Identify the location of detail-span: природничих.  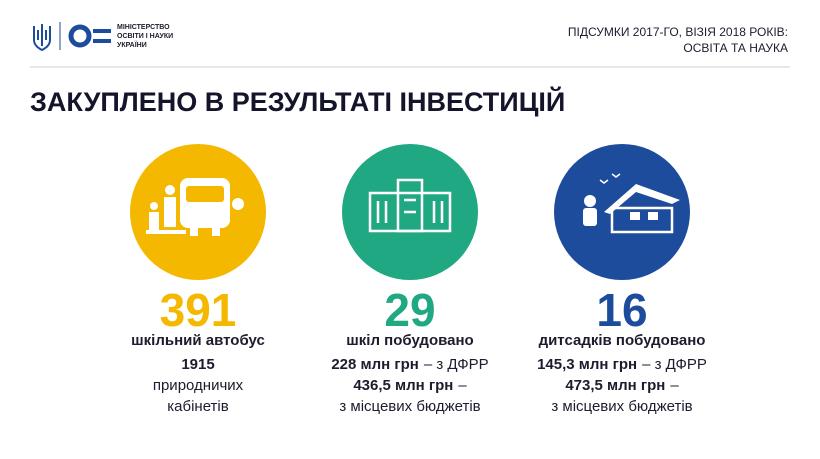
(198, 385).